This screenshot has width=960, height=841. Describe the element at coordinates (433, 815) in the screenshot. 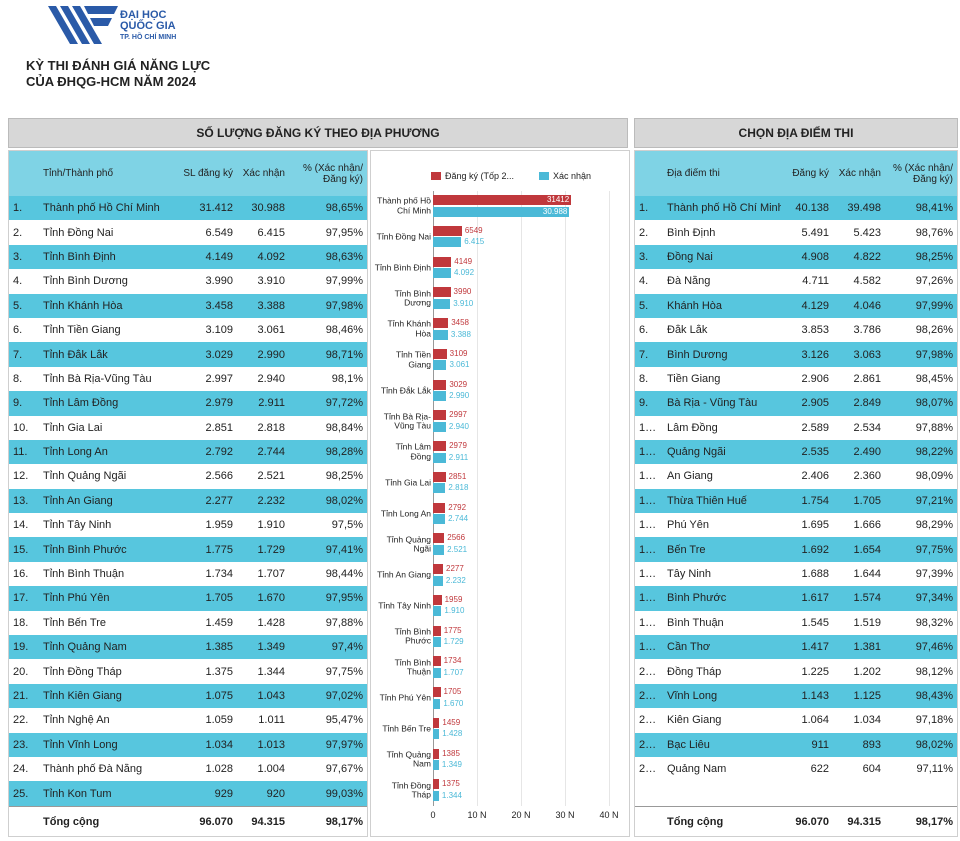

I see `x-tick-label: 0` at that location.